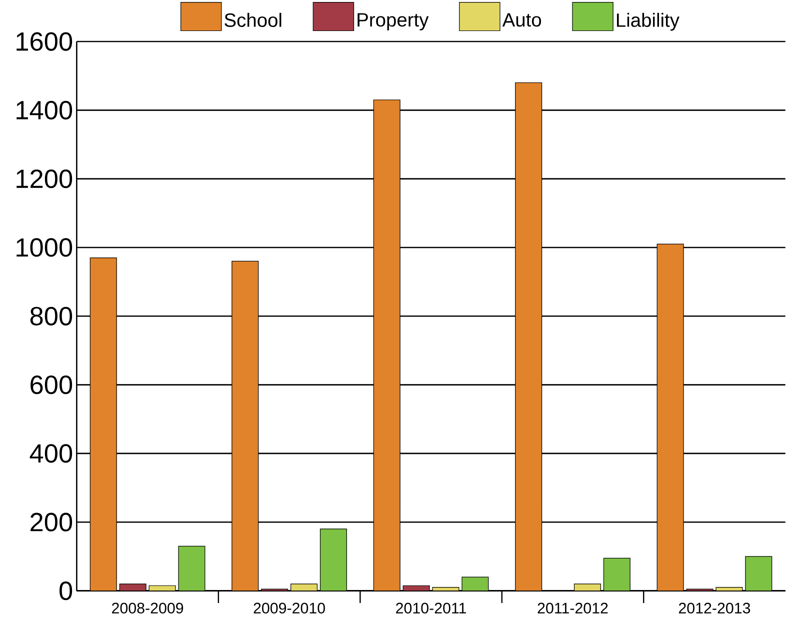 This screenshot has height=617, width=786. What do you see at coordinates (51, 453) in the screenshot?
I see `y-tick-label: 400` at bounding box center [51, 453].